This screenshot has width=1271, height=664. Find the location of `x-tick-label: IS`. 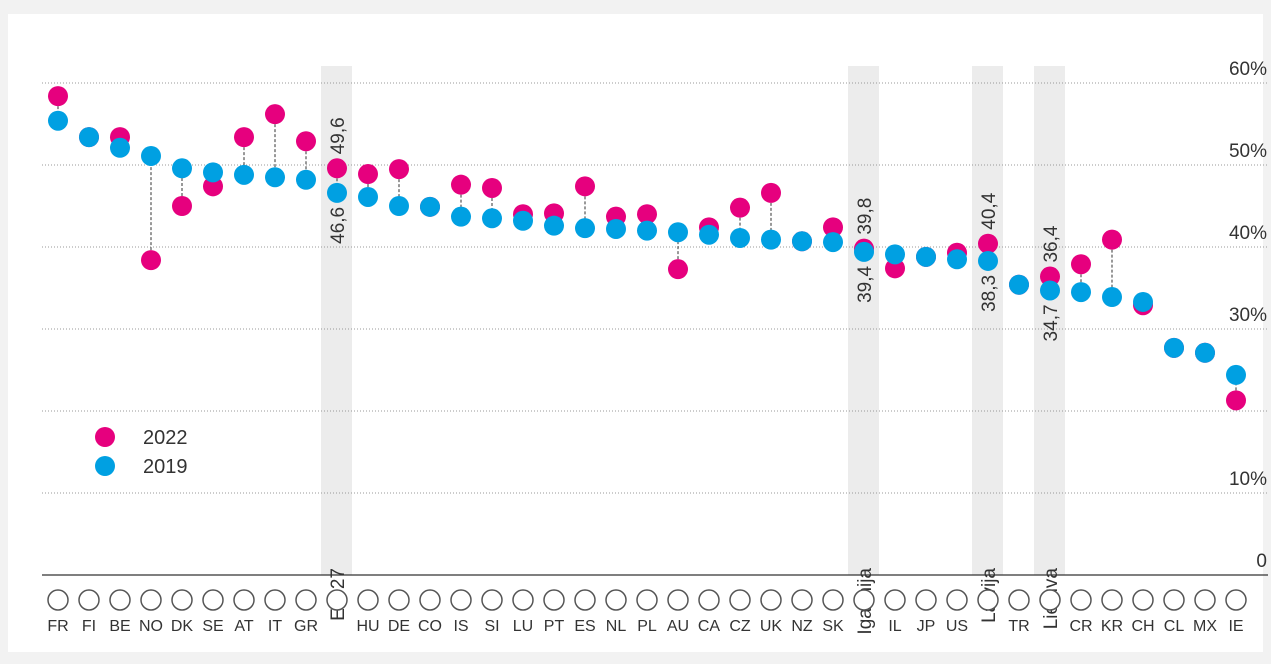

x-tick-label: IS is located at coordinates (460, 626).